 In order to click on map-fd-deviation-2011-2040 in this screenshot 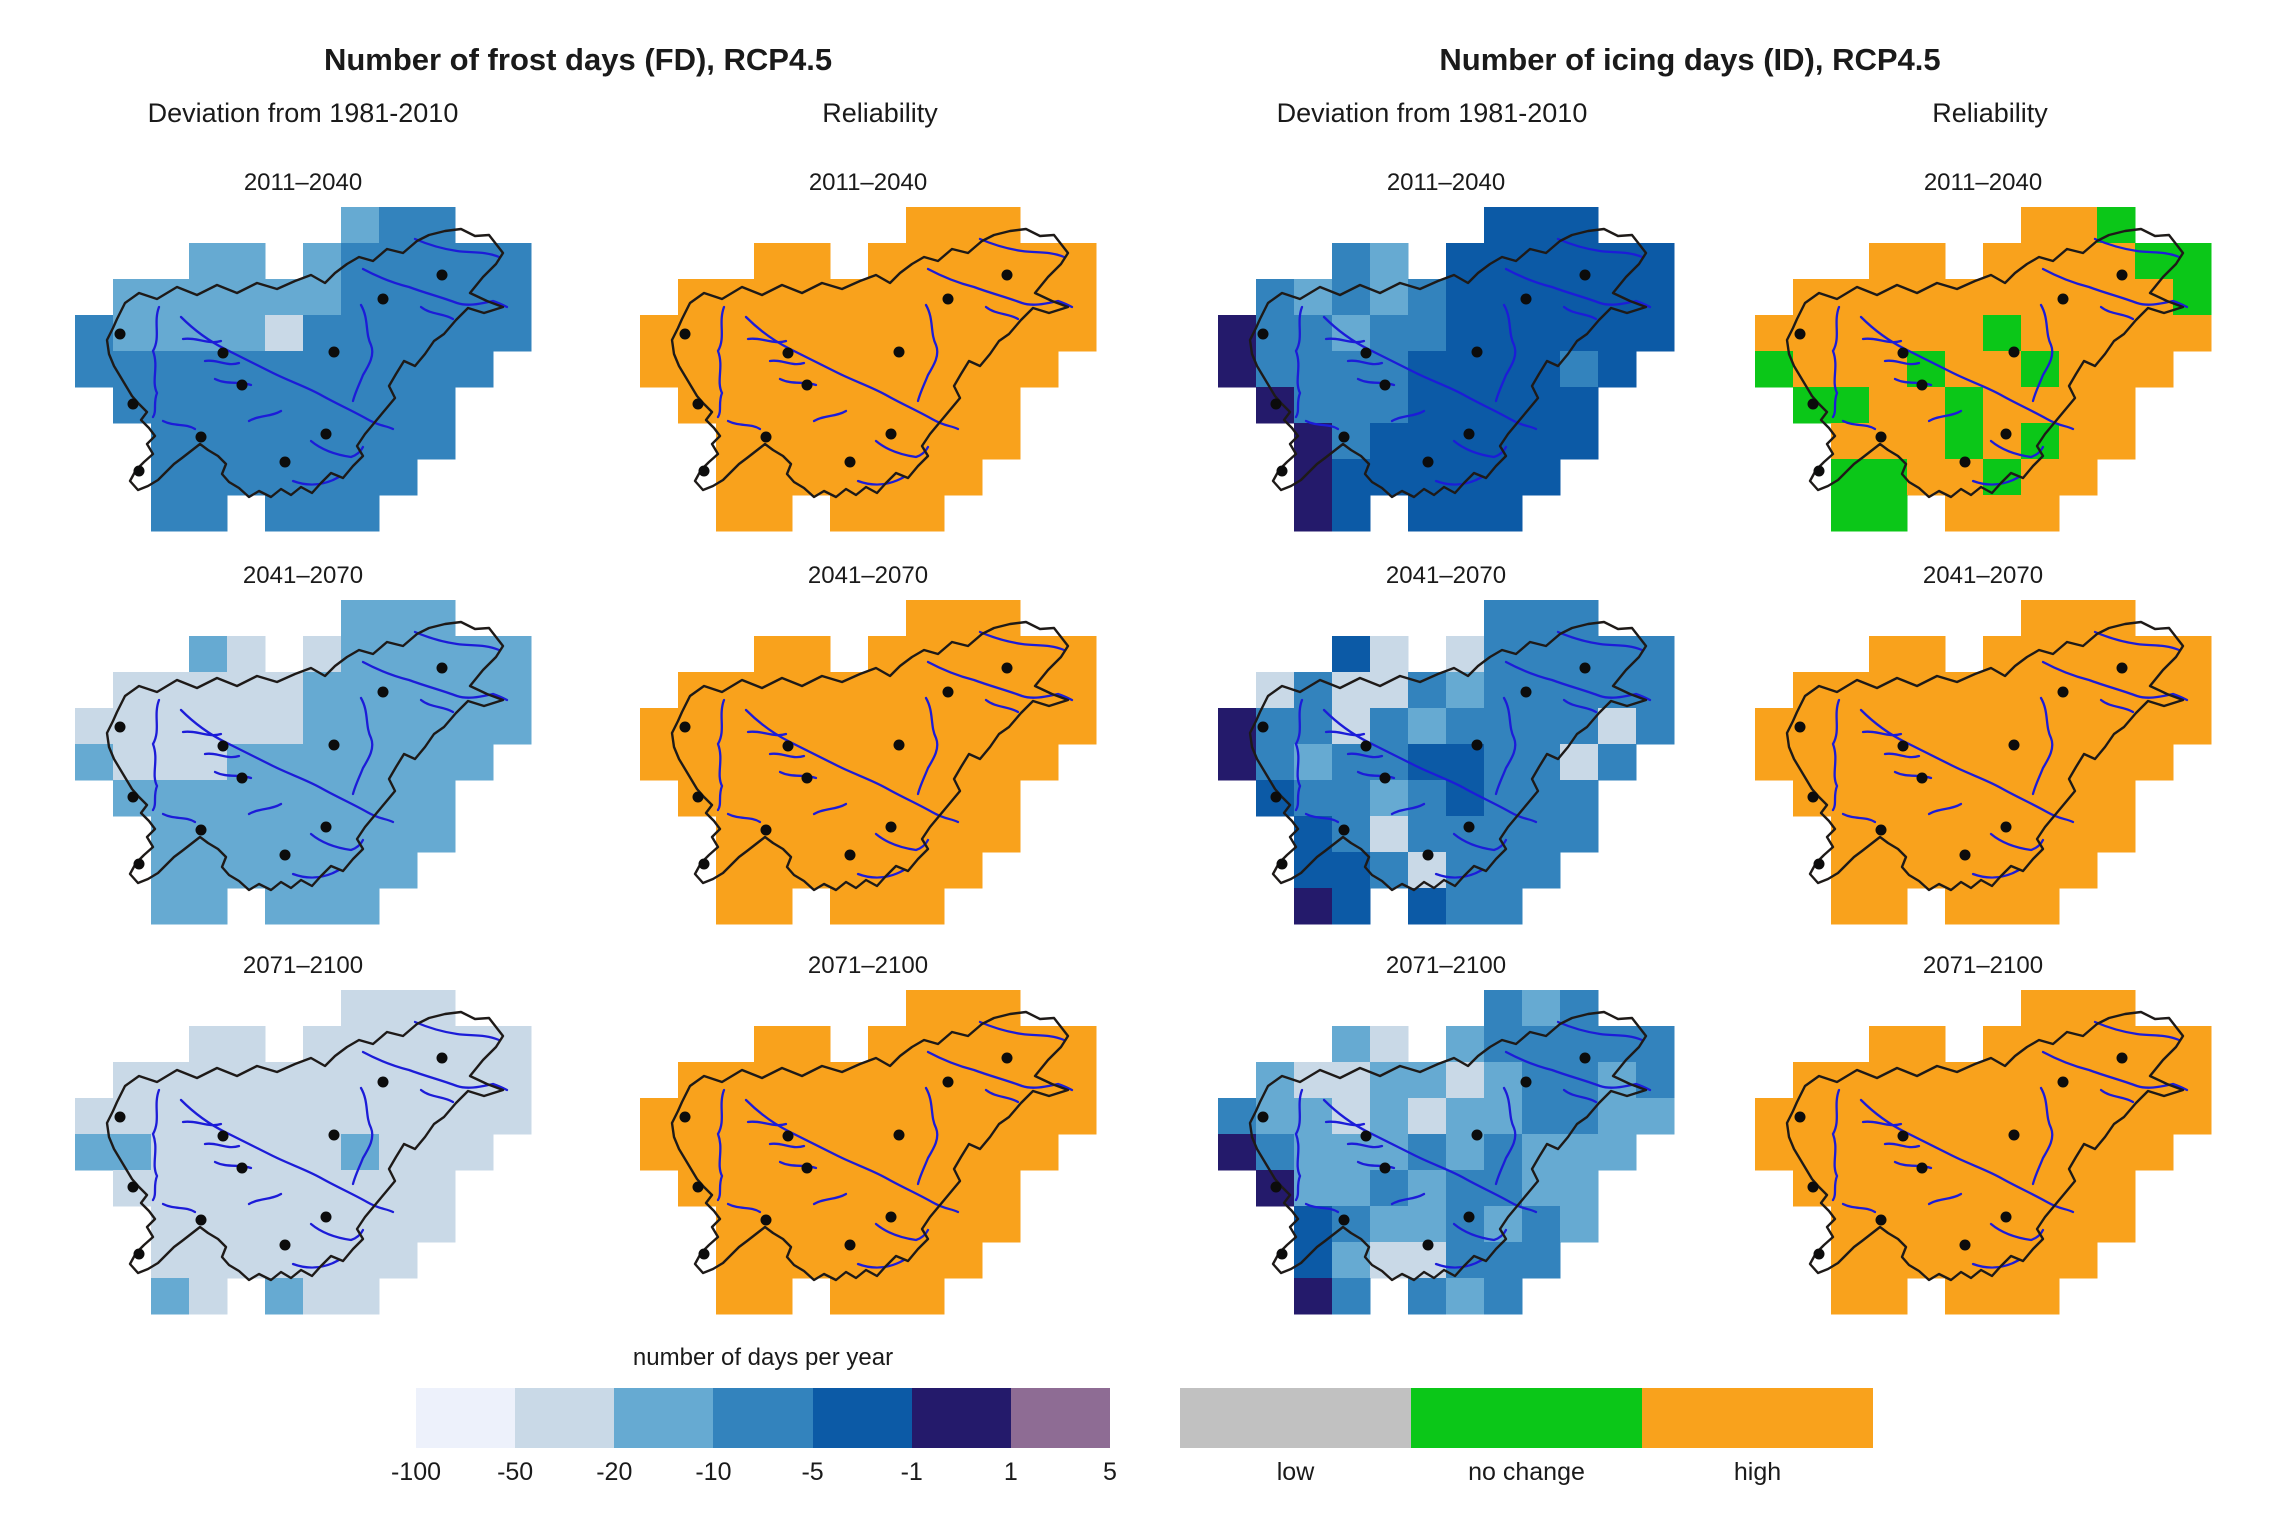, I will do `click(303, 369)`.